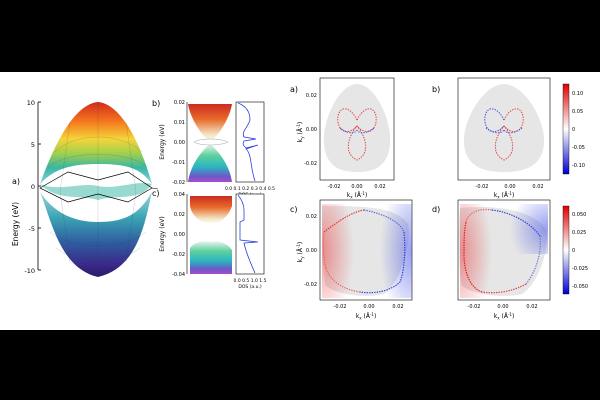  Describe the element at coordinates (178, 163) in the screenshot. I see `panel-b-ytick: -0.01` at that location.